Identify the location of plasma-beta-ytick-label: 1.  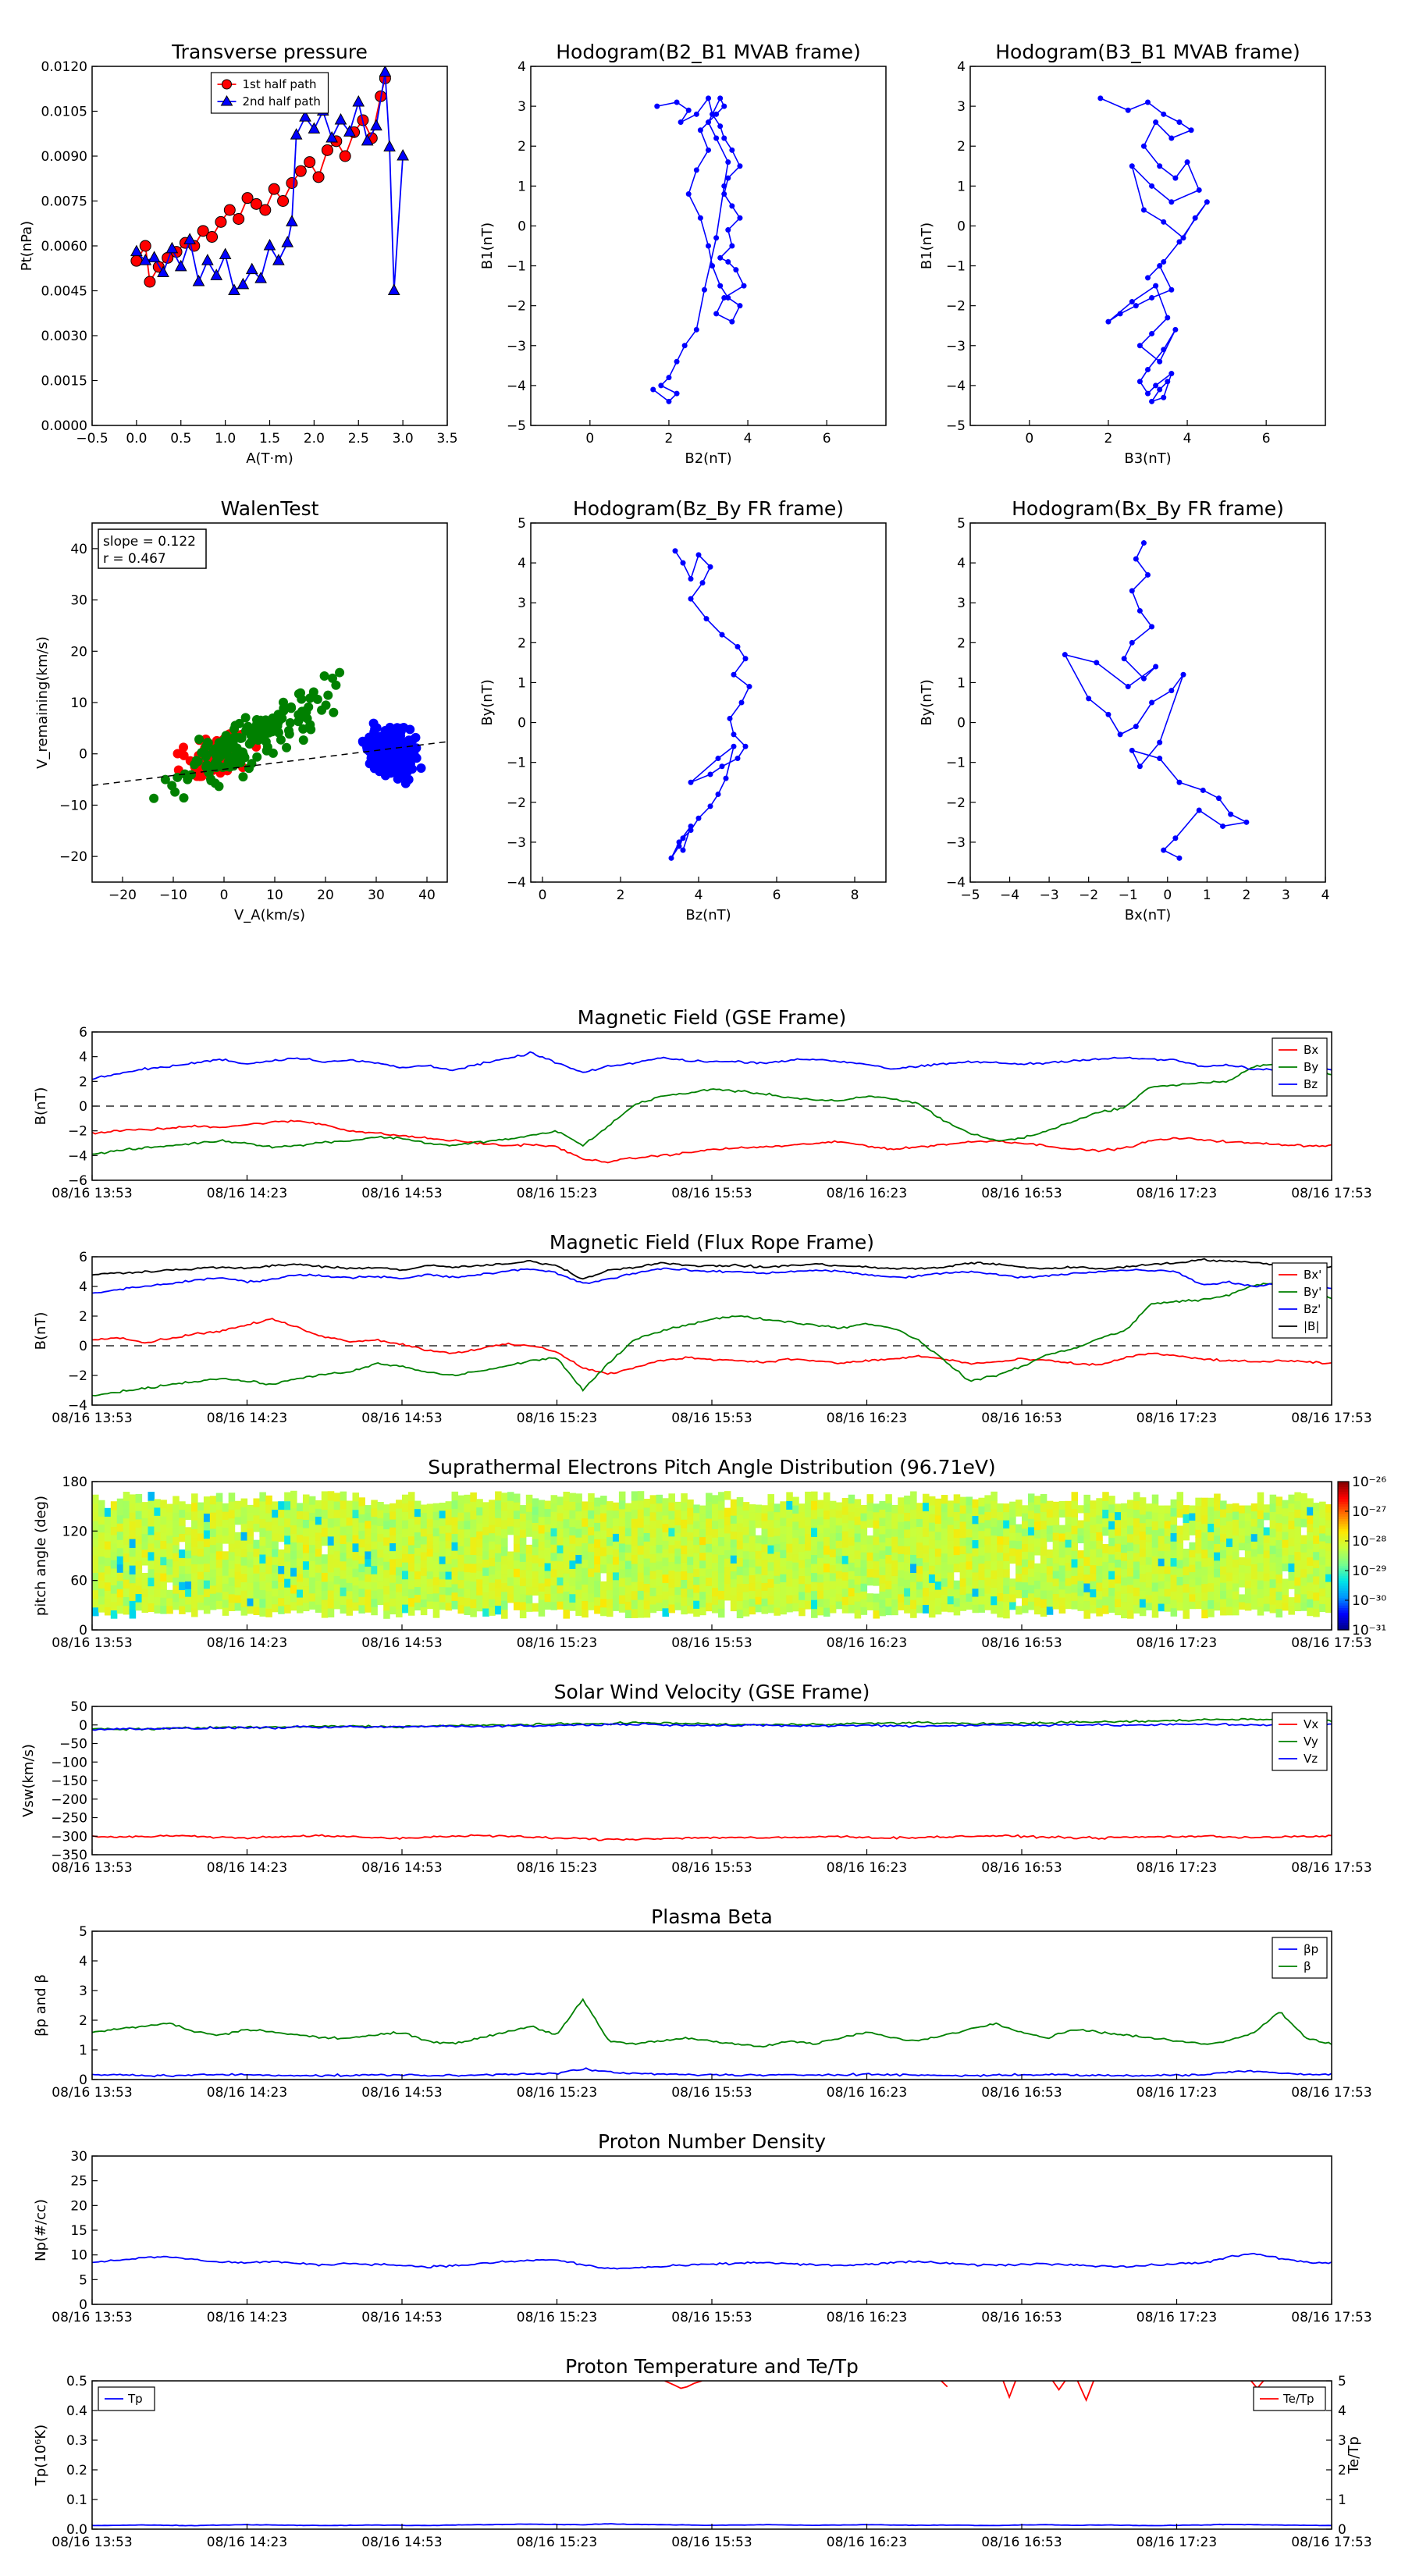
(83, 2050).